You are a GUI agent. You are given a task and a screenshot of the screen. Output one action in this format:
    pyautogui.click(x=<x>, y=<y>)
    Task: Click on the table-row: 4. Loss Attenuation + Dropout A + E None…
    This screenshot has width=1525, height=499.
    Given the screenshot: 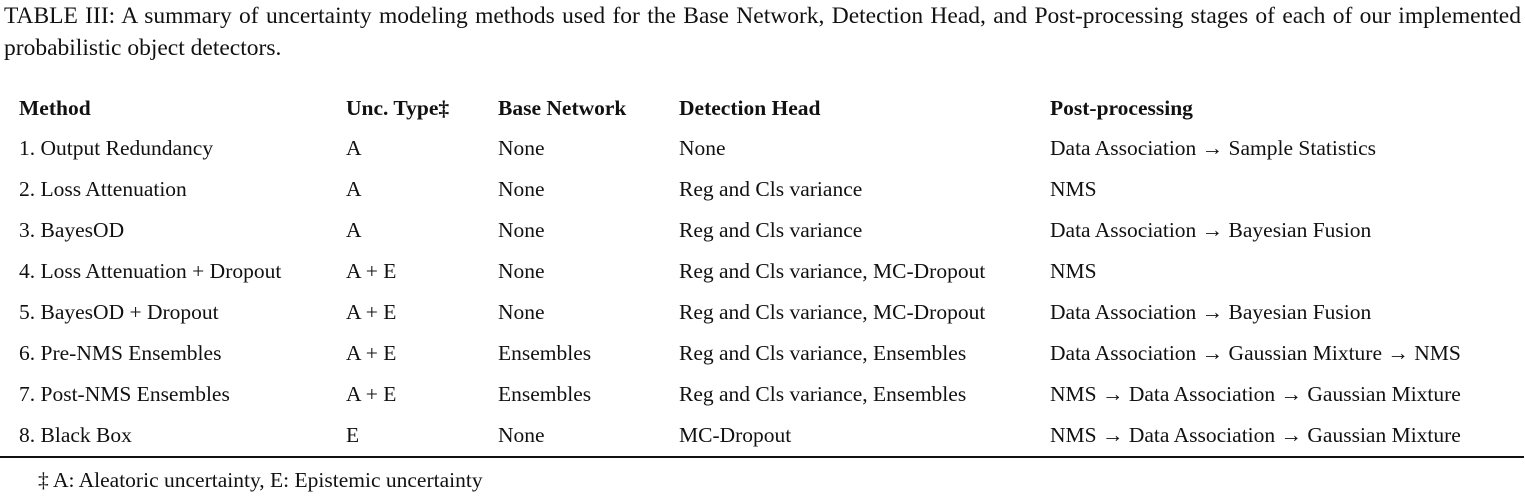 What is the action you would take?
    pyautogui.click(x=762, y=271)
    